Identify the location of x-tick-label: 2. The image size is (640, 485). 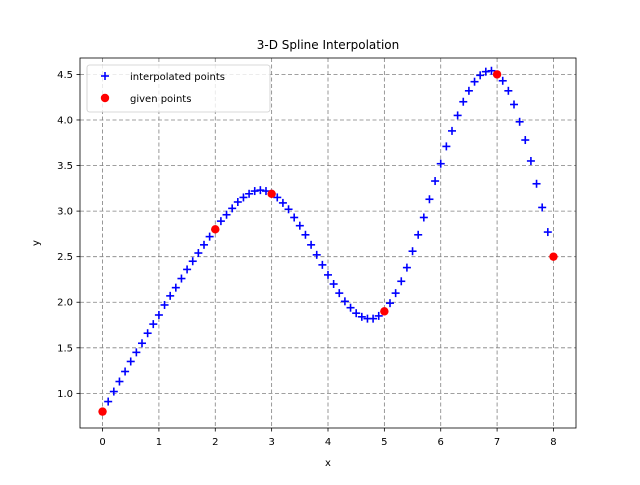
(215, 442).